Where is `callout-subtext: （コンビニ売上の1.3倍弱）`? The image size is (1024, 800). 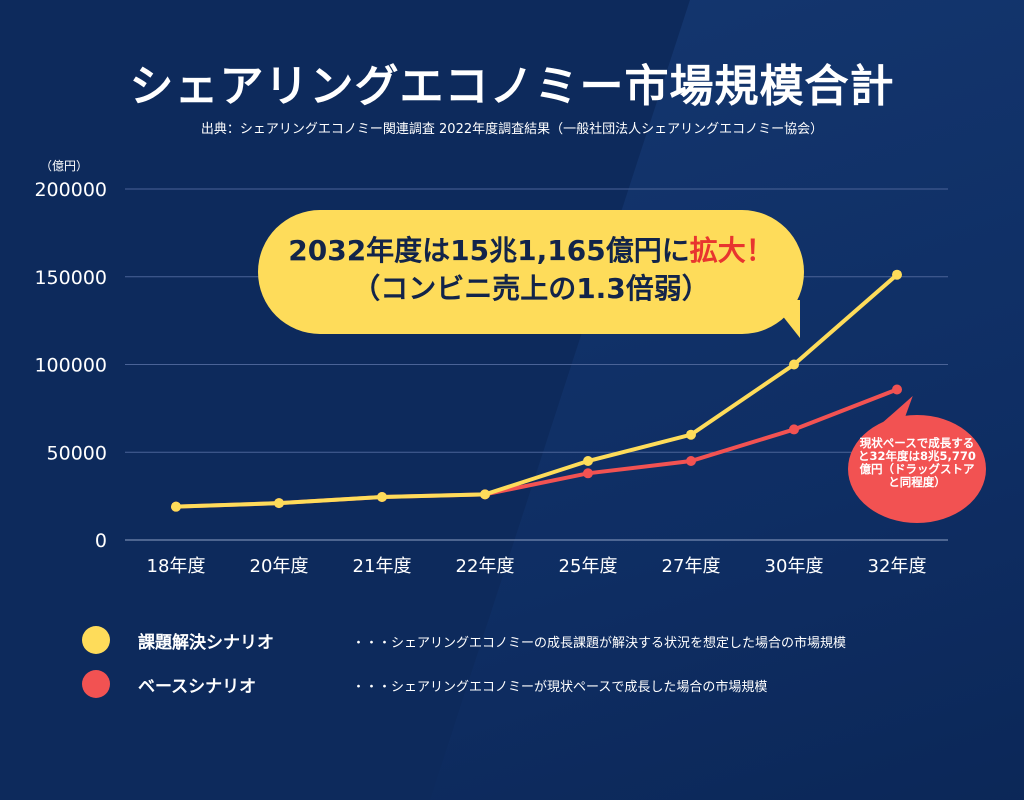 callout-subtext: （コンビニ売上の1.3倍弱） is located at coordinates (531, 288).